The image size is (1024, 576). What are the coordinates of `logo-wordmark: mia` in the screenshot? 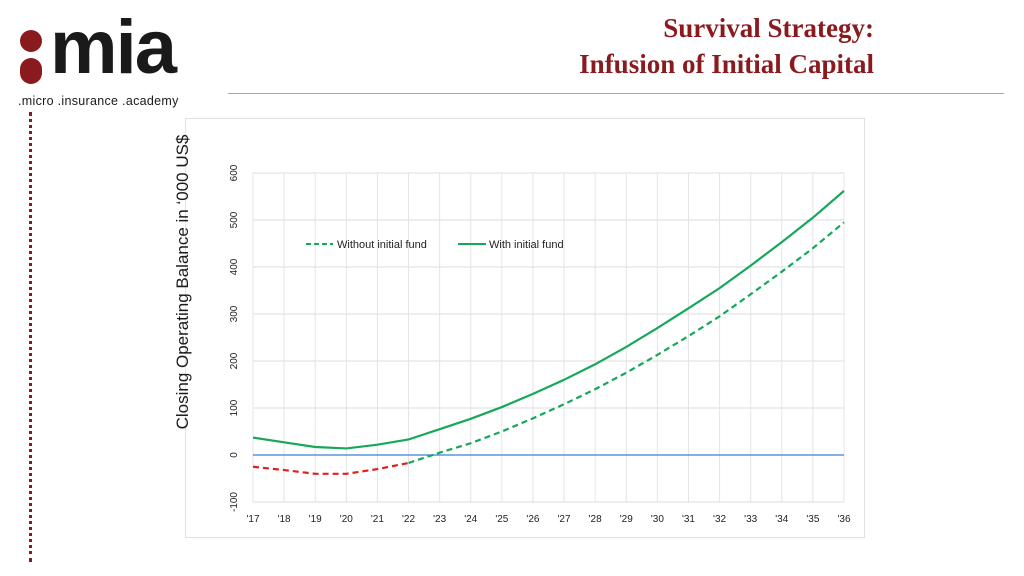 It's located at (113, 47).